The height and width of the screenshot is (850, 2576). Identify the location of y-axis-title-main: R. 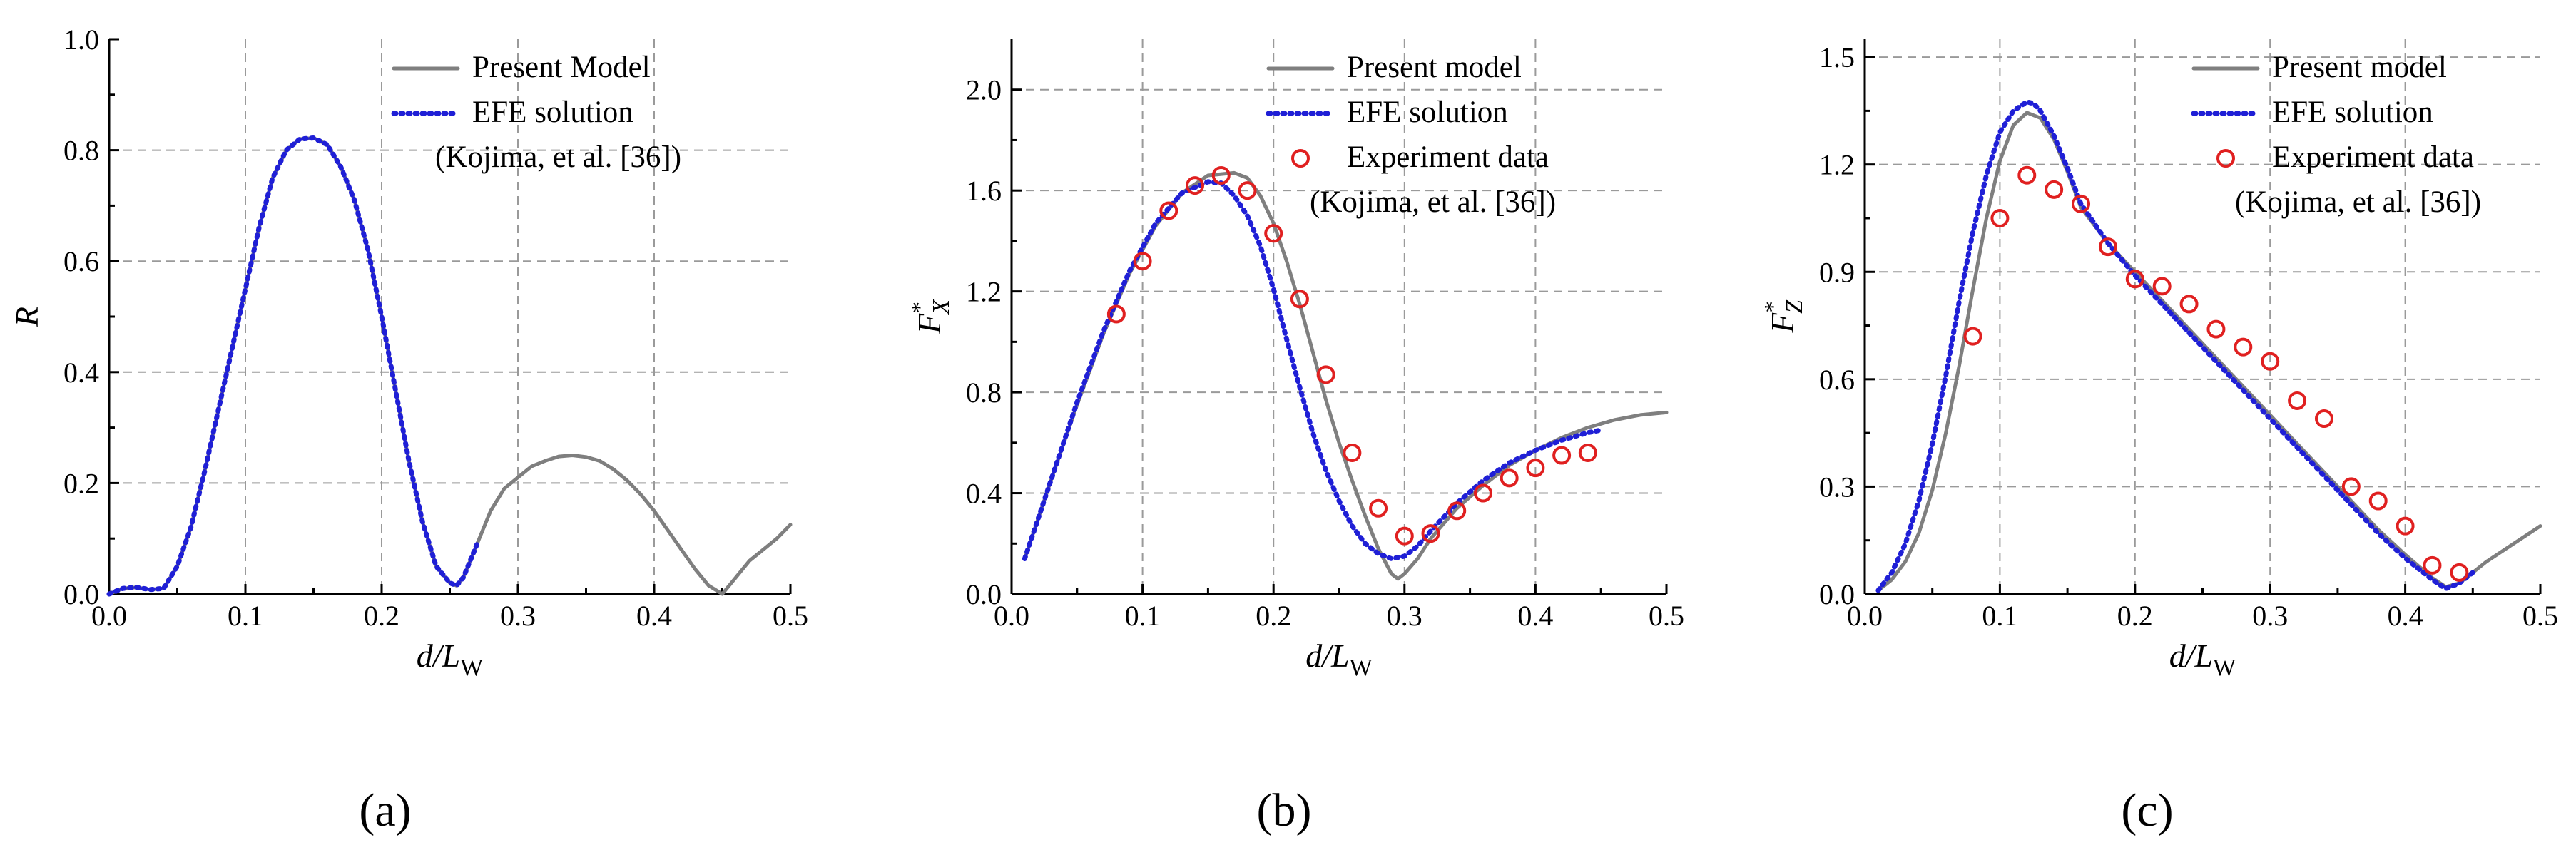
(27, 317).